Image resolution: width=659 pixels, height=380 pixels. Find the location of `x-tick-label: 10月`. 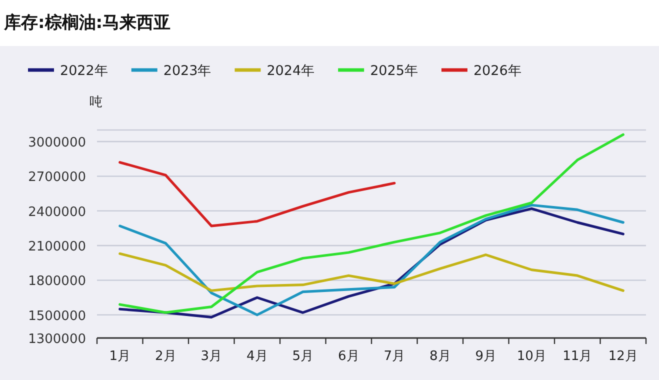

x-tick-label: 10月 is located at coordinates (531, 356).